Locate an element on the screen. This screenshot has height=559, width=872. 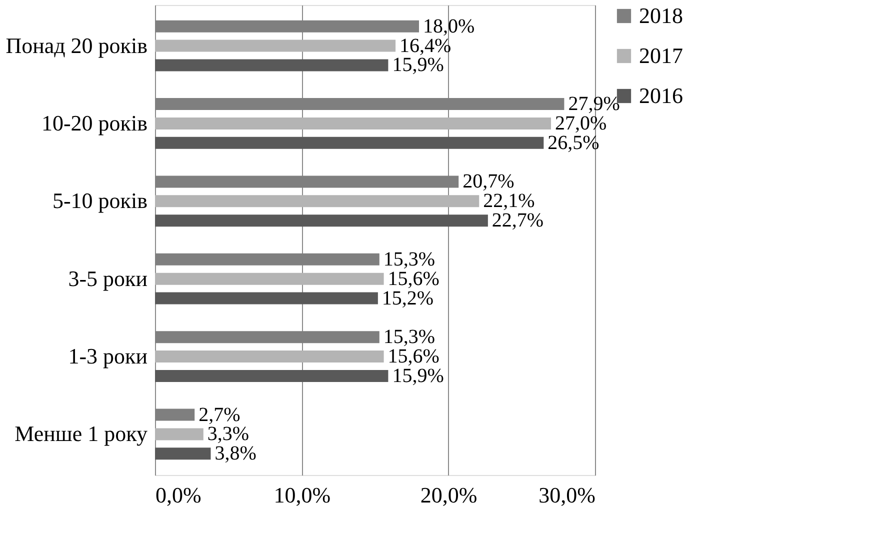
y-tick-label: Менше 1 року is located at coordinates (81, 433).